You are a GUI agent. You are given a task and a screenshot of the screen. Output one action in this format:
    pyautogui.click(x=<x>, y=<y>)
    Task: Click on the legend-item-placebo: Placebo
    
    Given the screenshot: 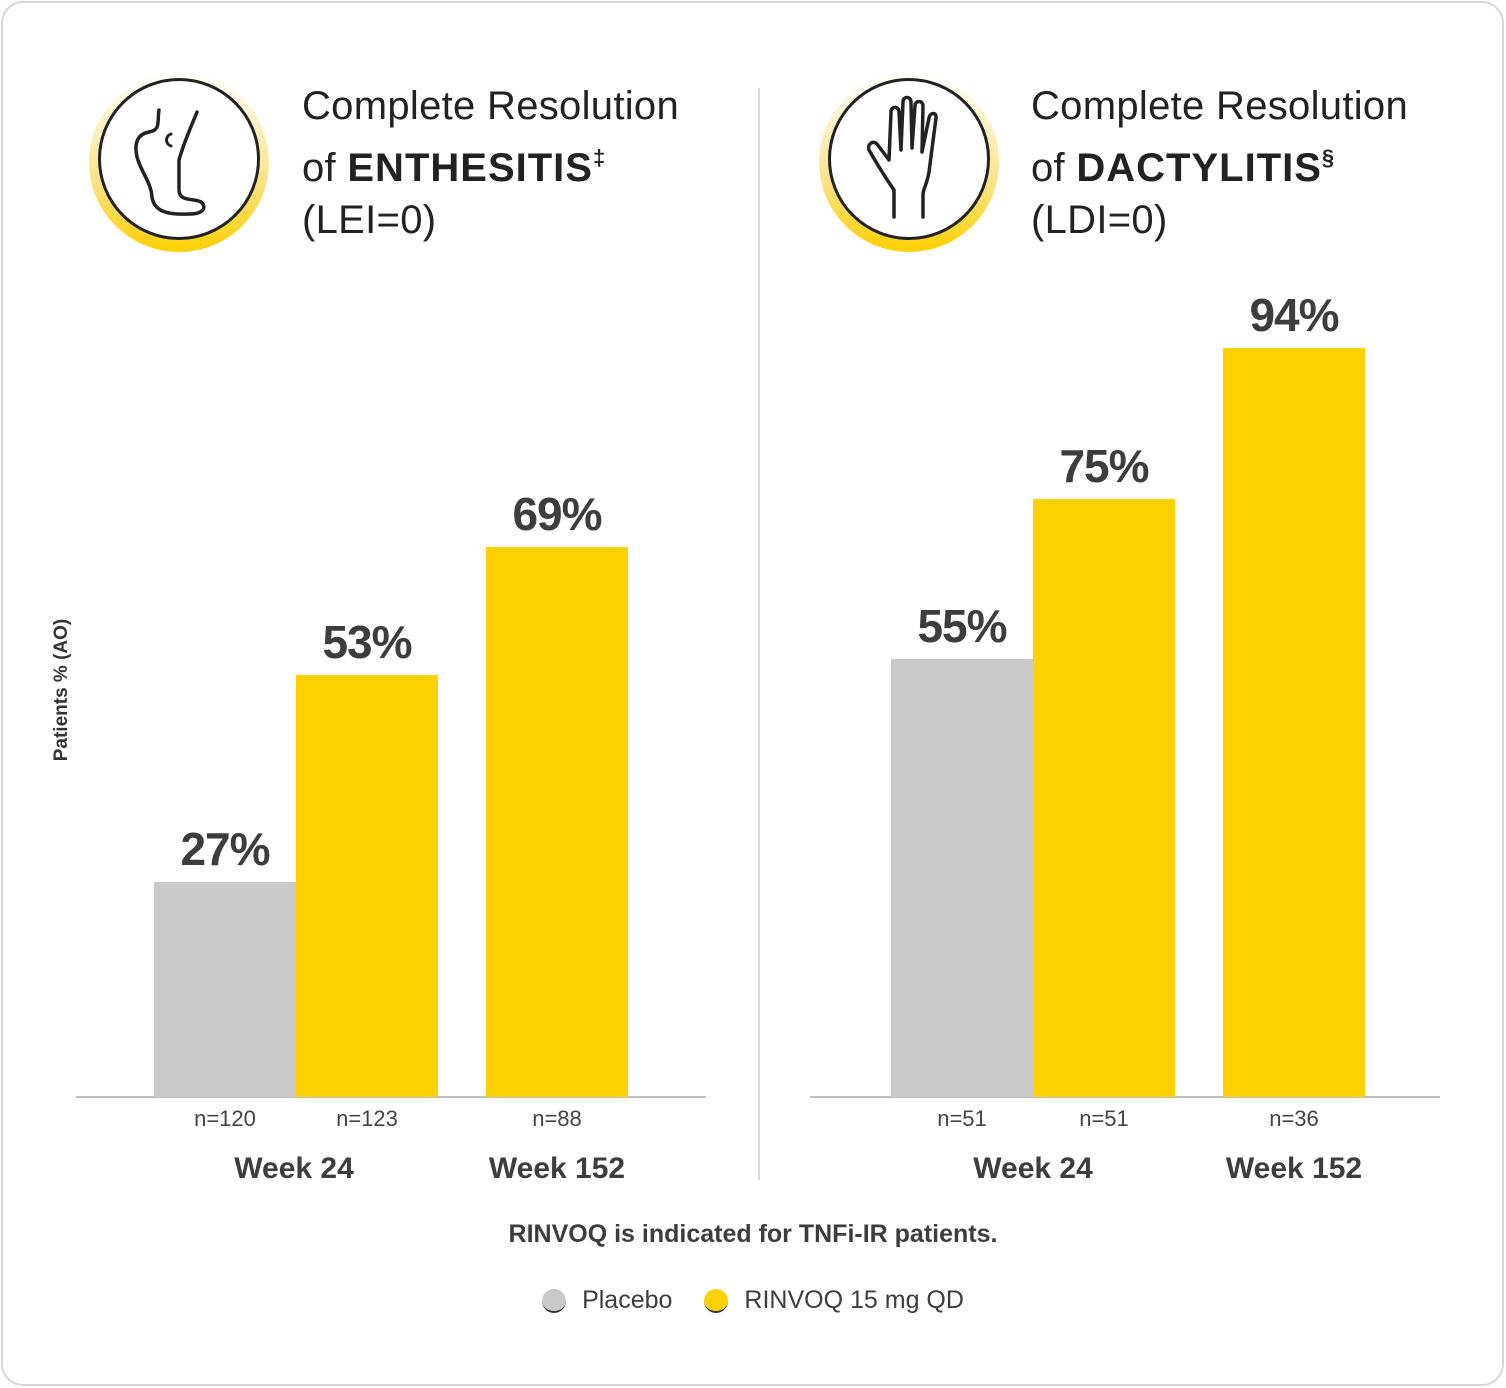 What is the action you would take?
    pyautogui.click(x=607, y=1300)
    